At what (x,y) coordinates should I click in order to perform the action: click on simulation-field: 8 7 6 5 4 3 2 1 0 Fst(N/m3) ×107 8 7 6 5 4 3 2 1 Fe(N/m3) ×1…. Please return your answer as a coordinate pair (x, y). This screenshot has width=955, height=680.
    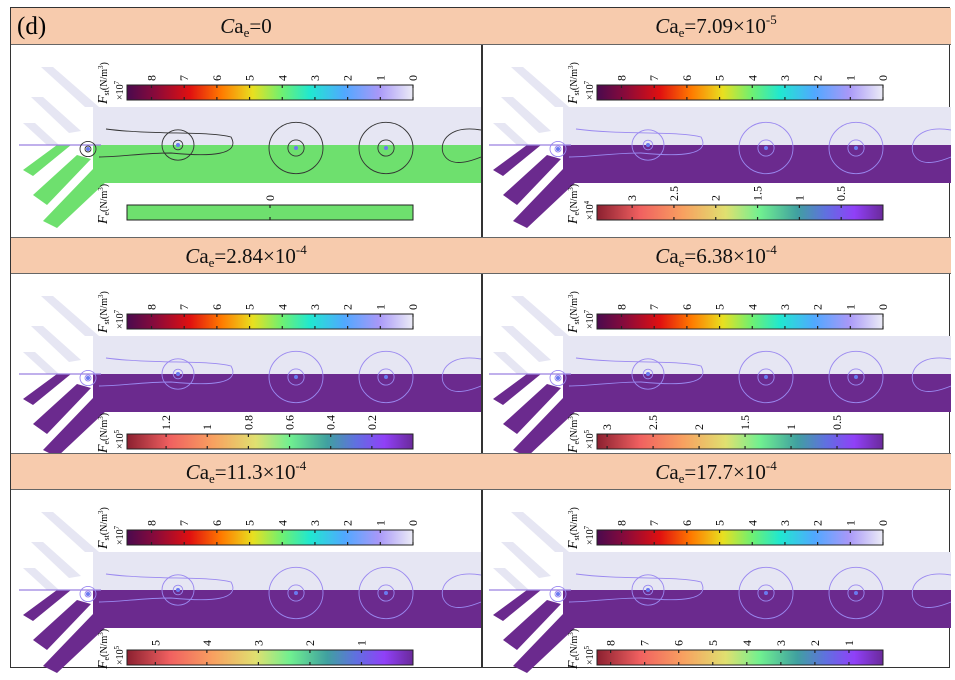
    Looking at the image, I should click on (716, 581).